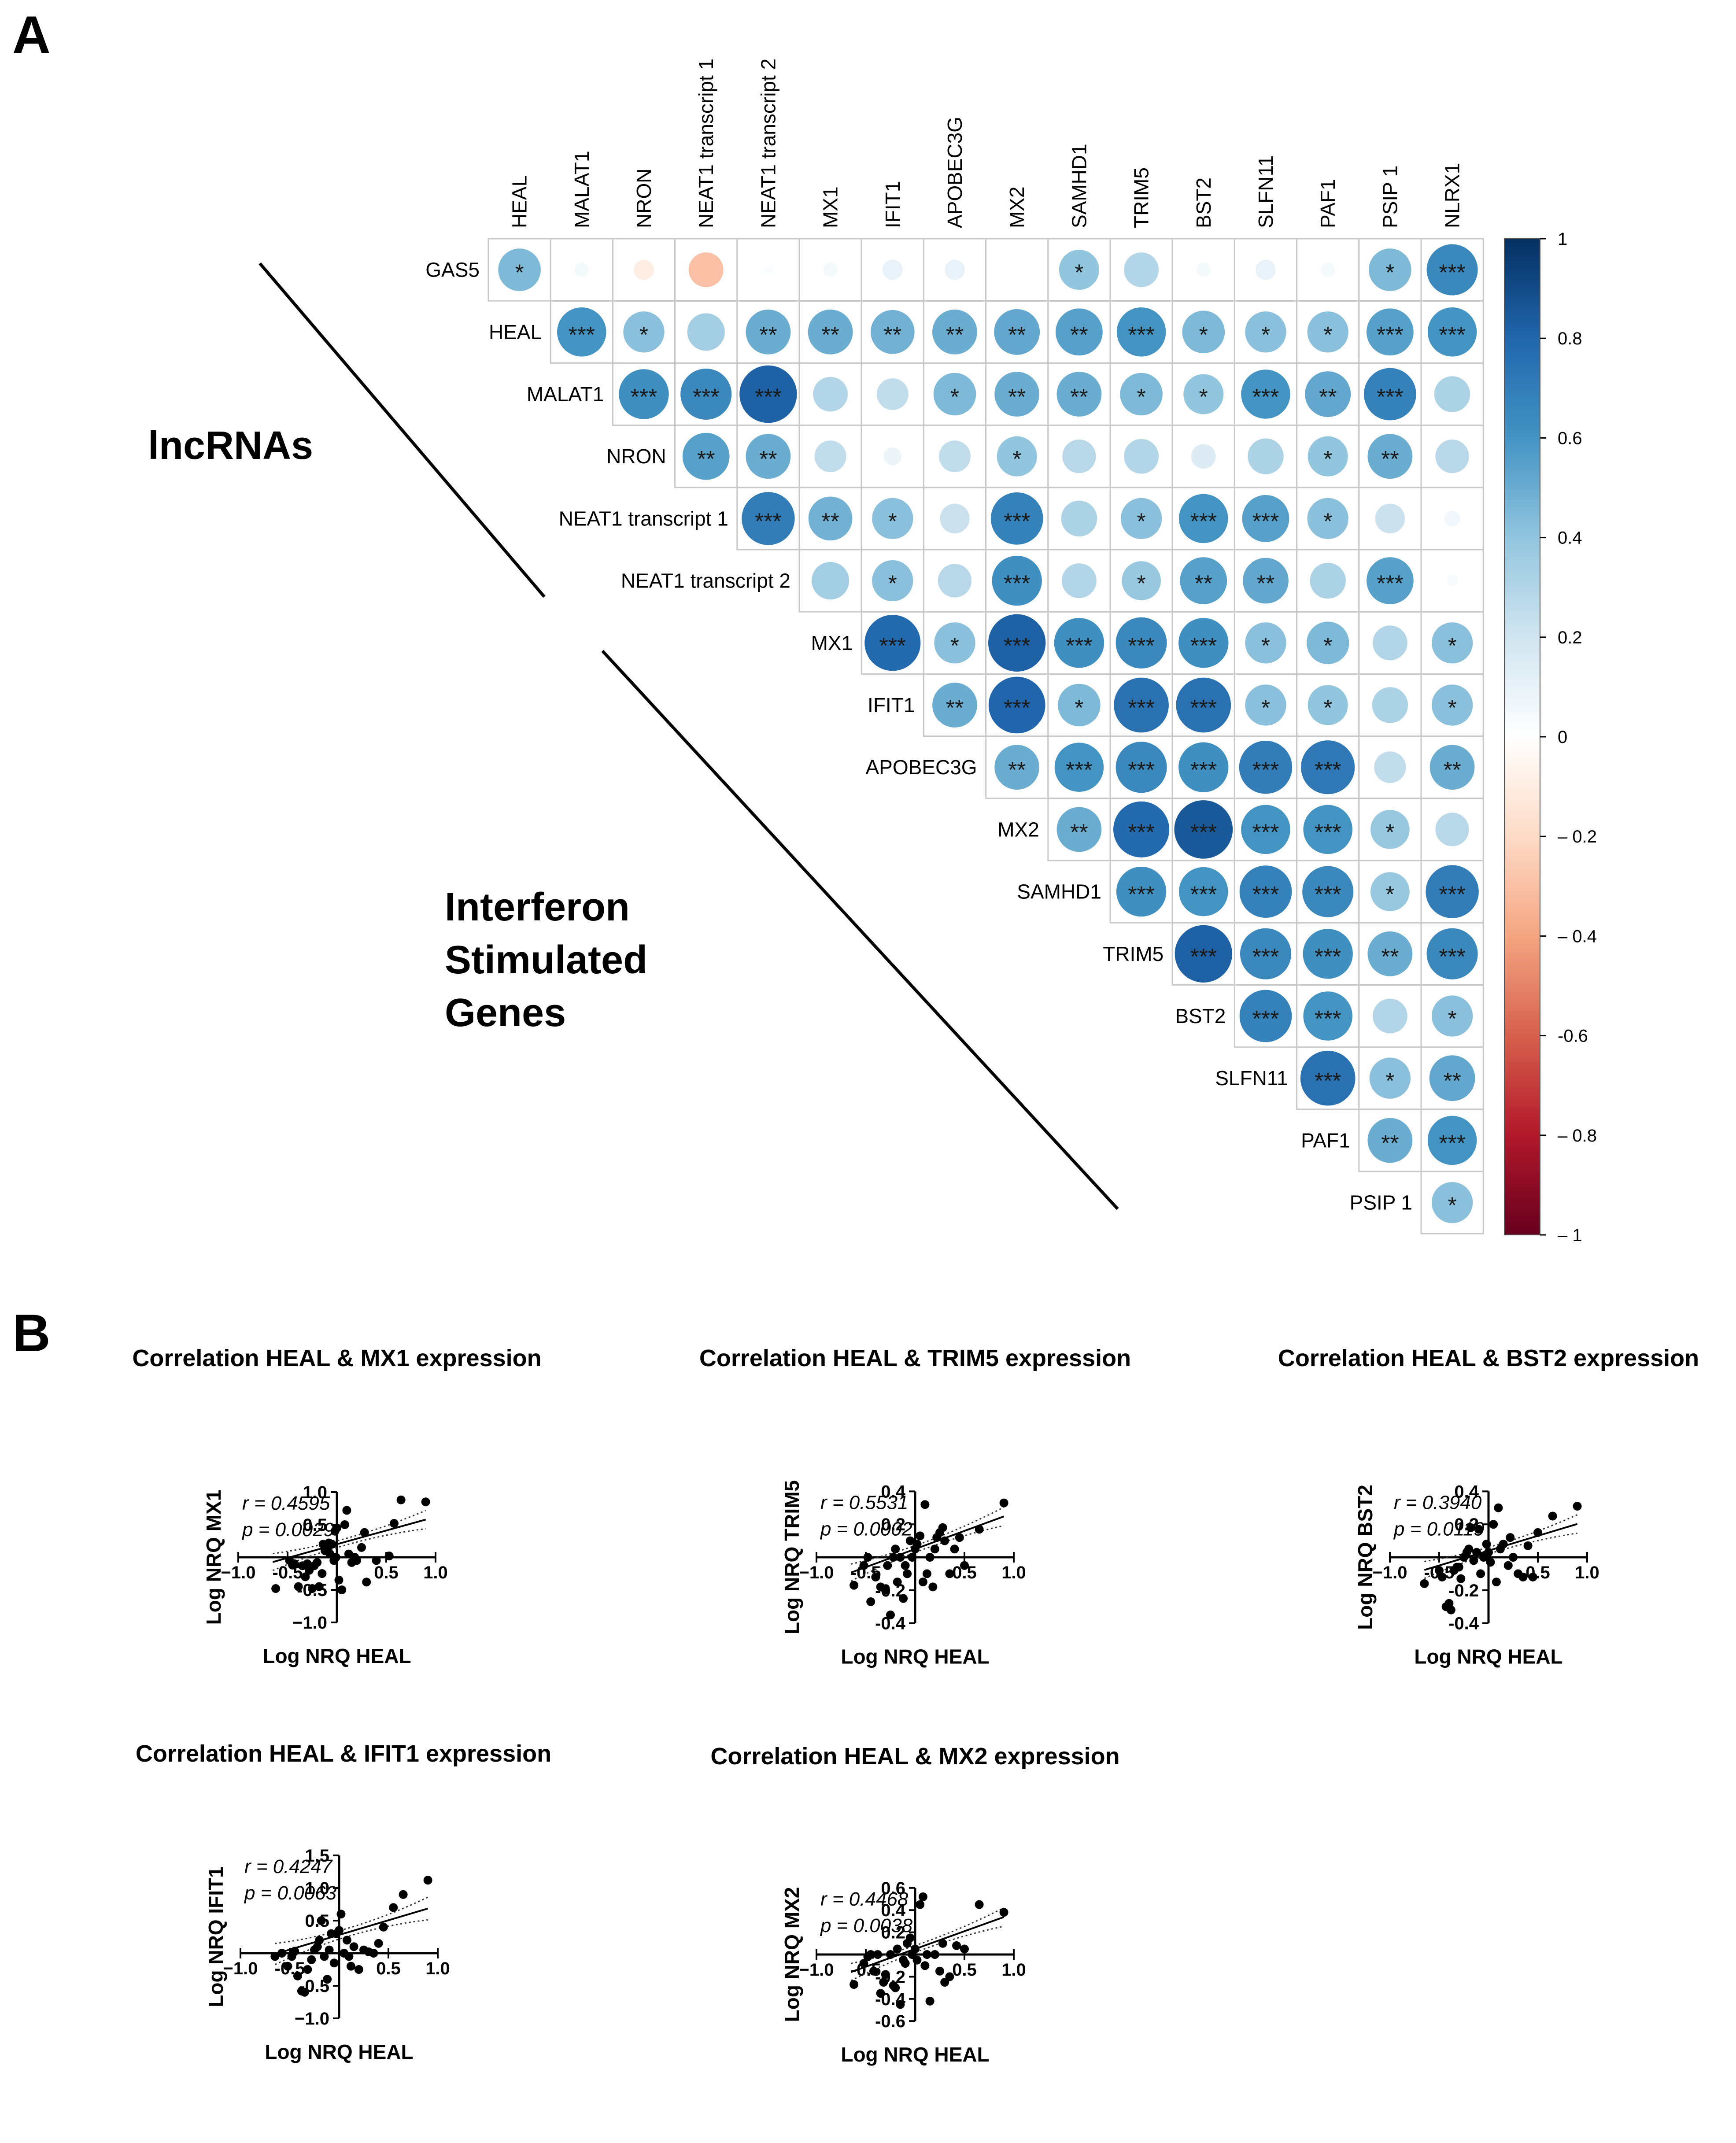 This screenshot has width=1736, height=2143. What do you see at coordinates (286, 1503) in the screenshot?
I see `r-value: r = 0.4595` at bounding box center [286, 1503].